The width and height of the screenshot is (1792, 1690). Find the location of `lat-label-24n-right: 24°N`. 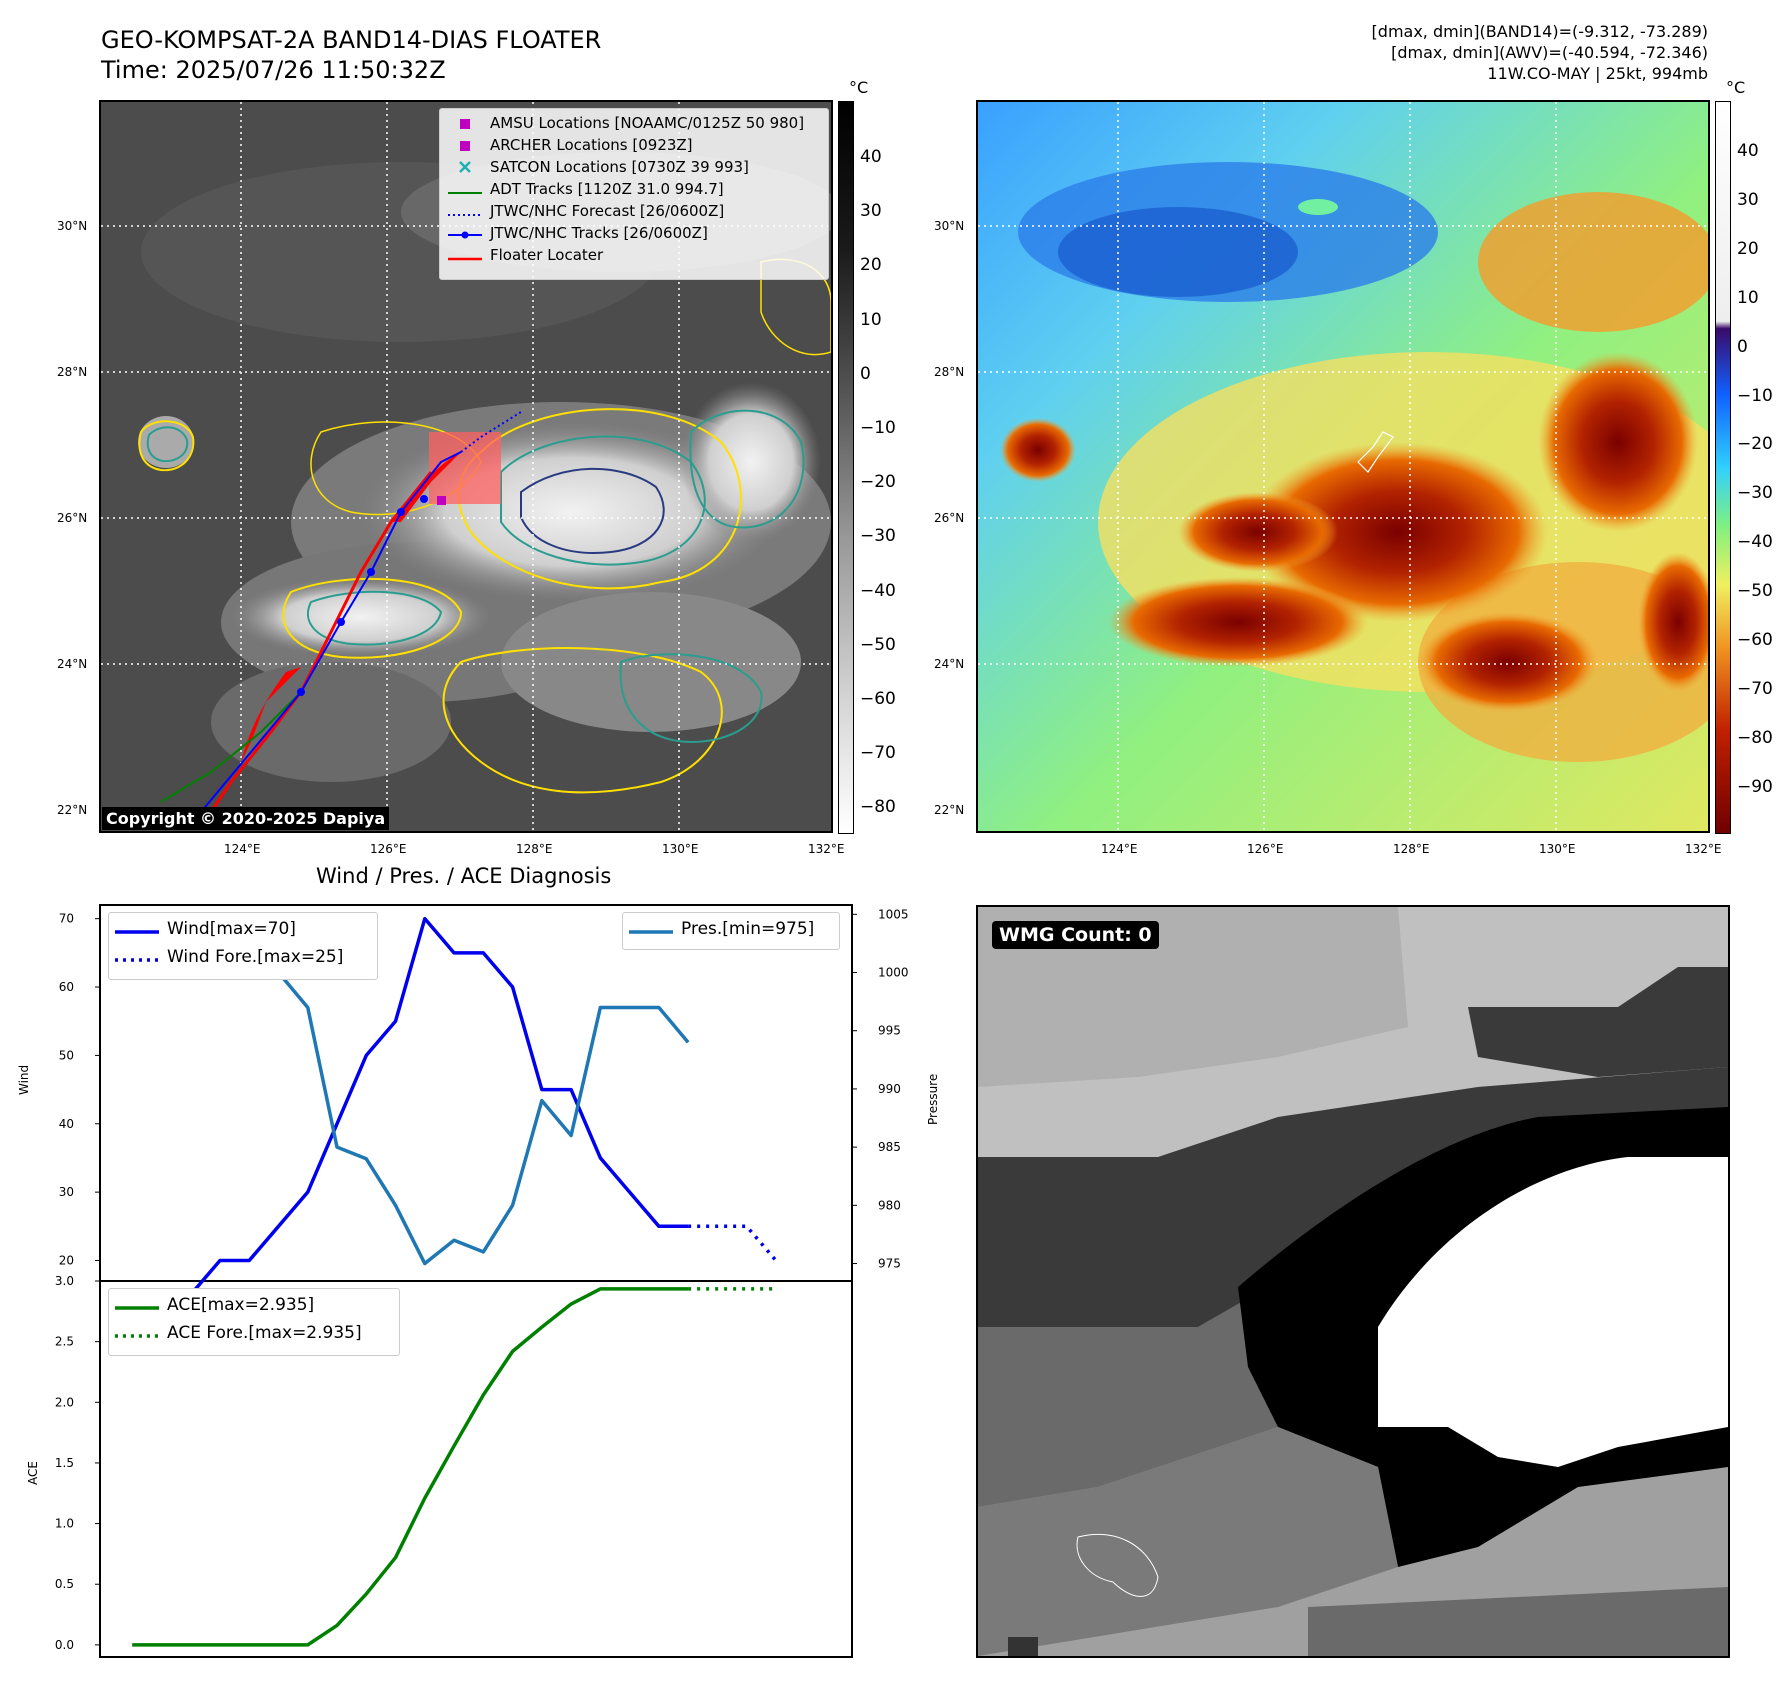

lat-label-24n-right: 24°N is located at coordinates (949, 664).